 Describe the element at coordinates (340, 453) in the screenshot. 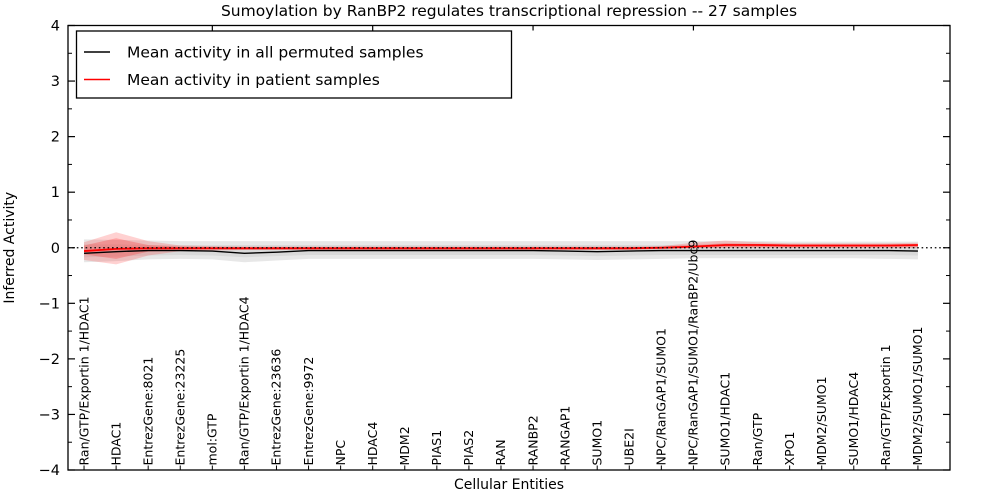

I see `x-category-label: NPC` at that location.